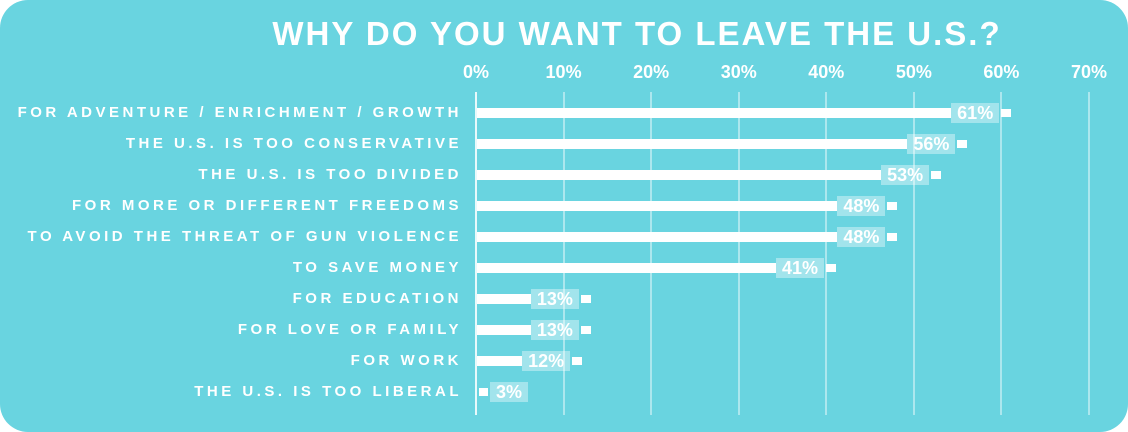 This screenshot has width=1128, height=432. Describe the element at coordinates (975, 113) in the screenshot. I see `bar-value-label: 61%` at that location.